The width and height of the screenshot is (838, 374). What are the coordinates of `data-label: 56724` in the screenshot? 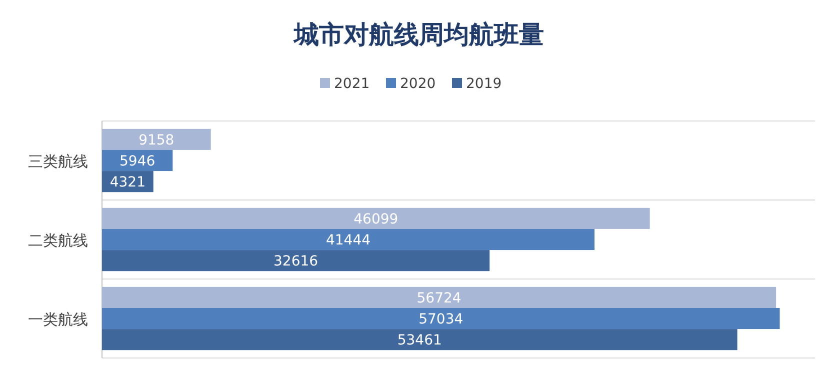 It's located at (439, 298).